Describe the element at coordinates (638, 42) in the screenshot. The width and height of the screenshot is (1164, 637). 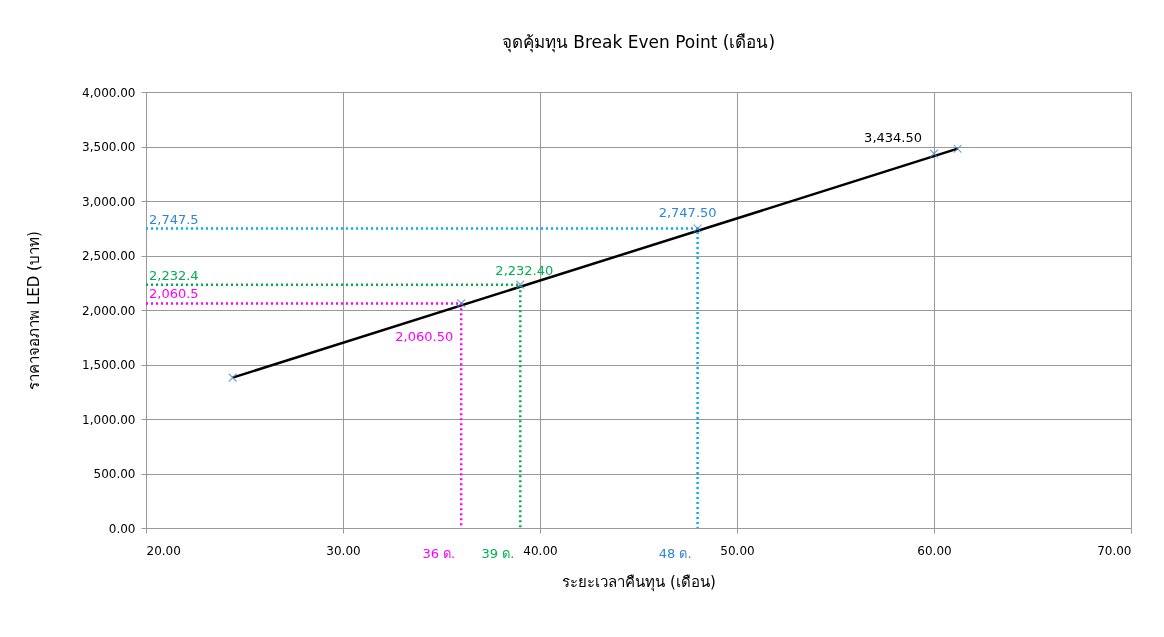
I see `chart-title: จุดคุ้มทุน Break Even Point (เดือน)` at that location.